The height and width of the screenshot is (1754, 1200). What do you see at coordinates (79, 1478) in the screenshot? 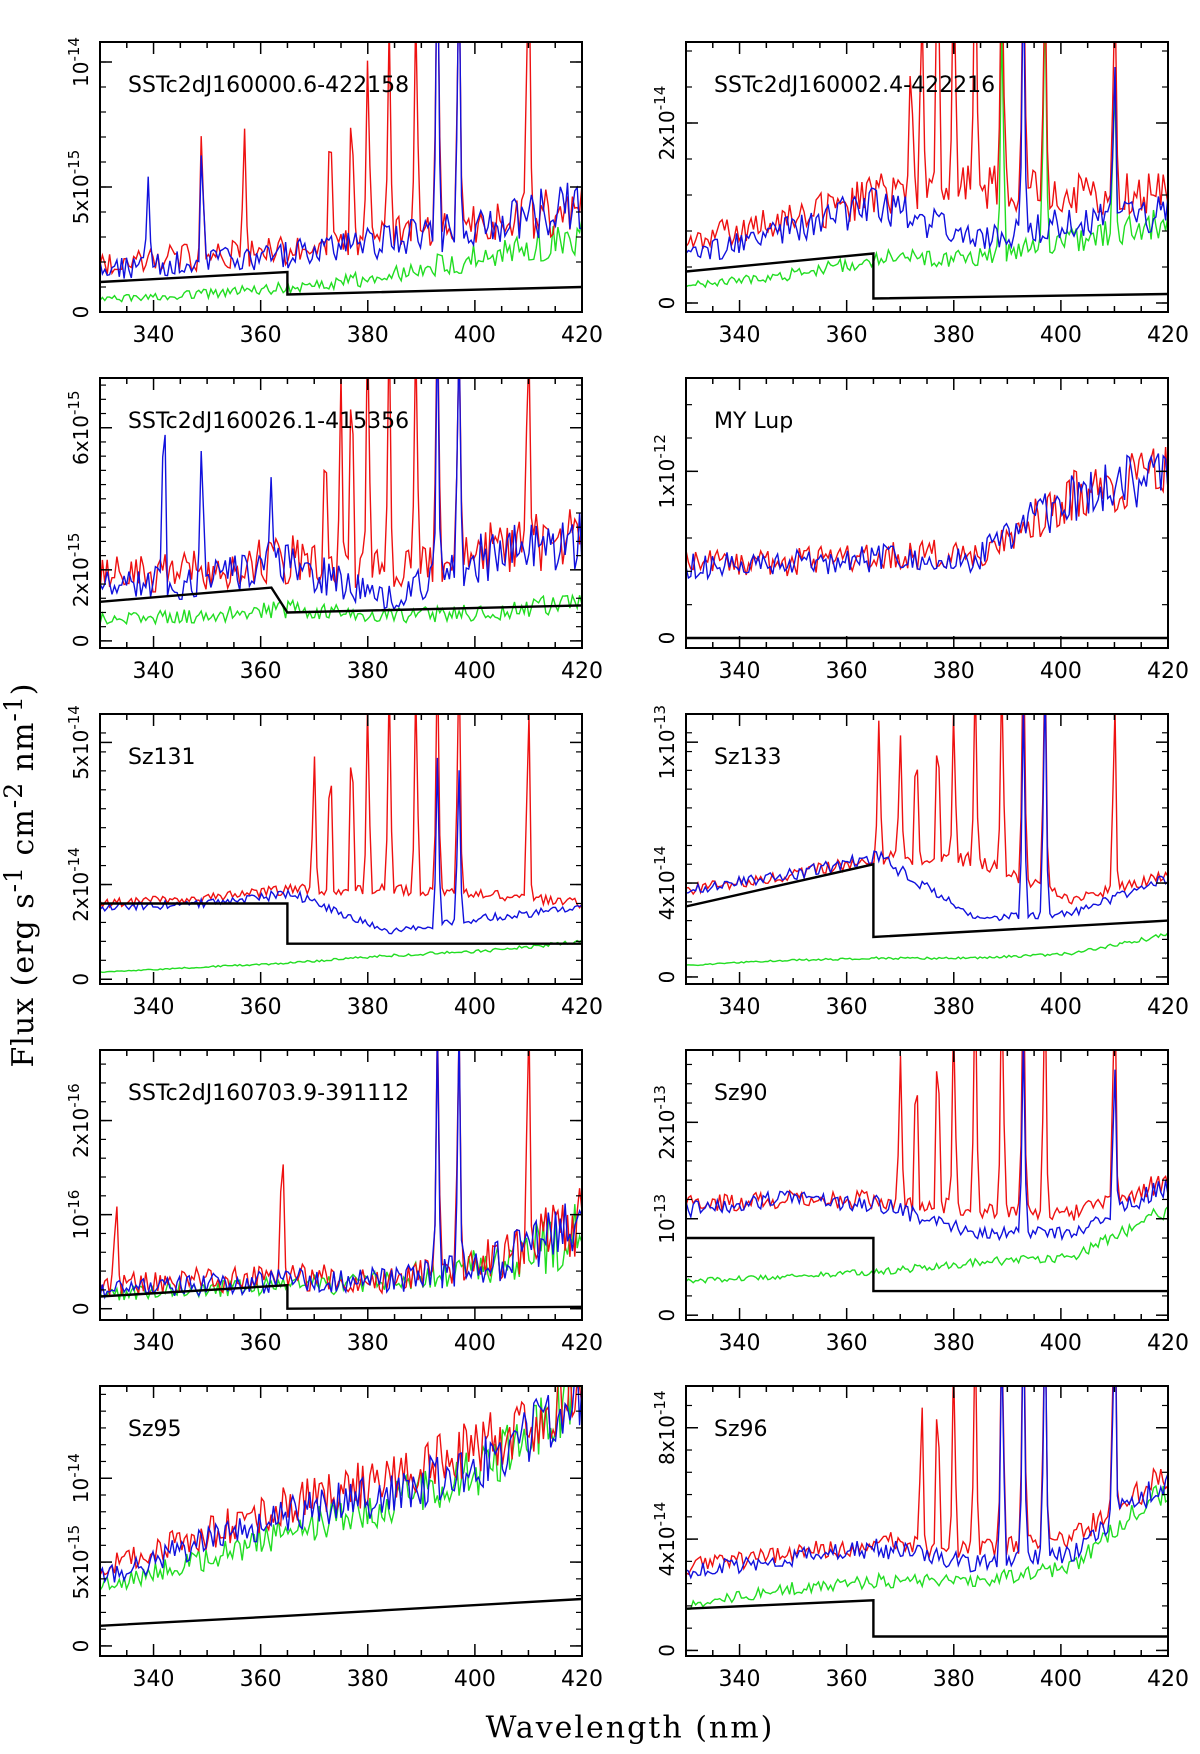
I see `y-tick-label: 10-14` at bounding box center [79, 1478].